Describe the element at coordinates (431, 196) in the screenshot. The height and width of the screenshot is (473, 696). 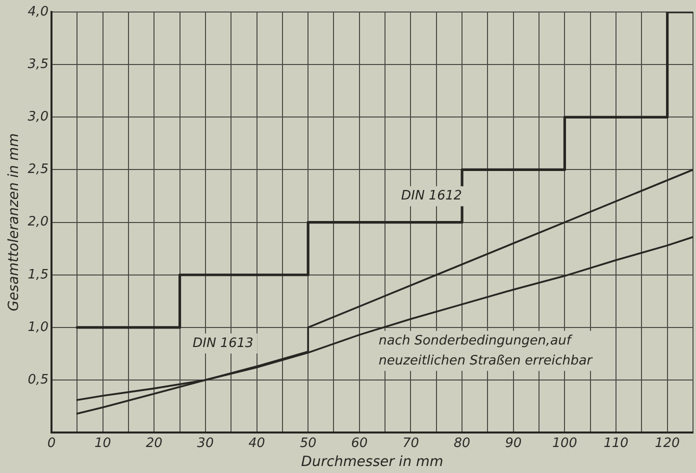
I see `series-label: DIN 1612` at that location.